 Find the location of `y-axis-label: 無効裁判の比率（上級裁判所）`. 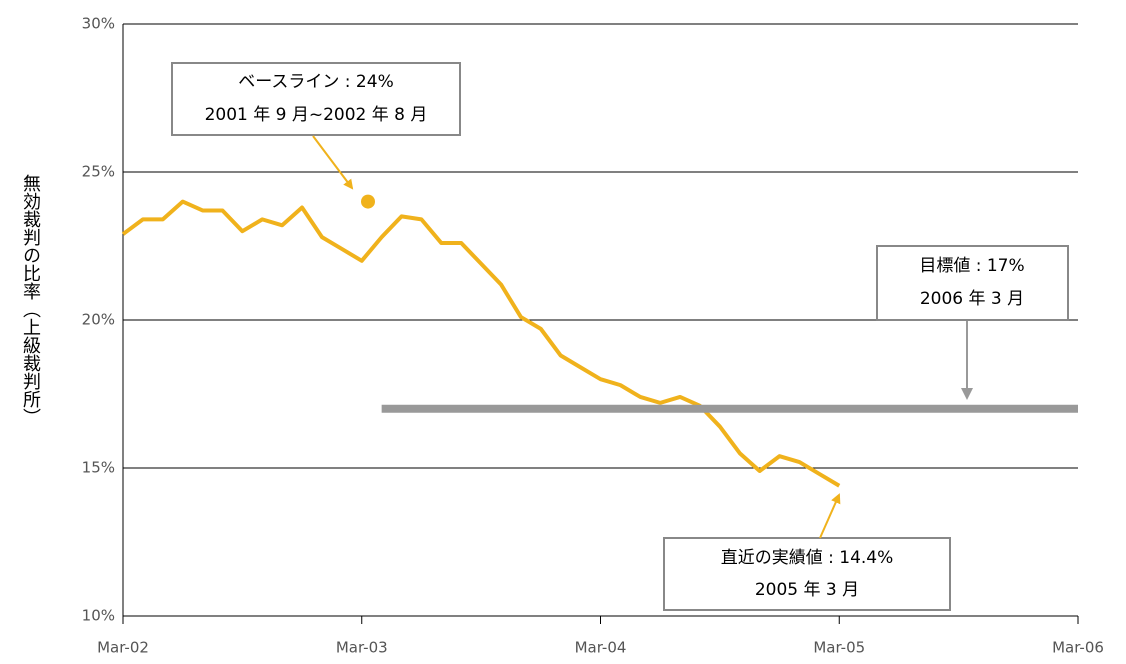

y-axis-label: 無効裁判の比率（上級裁判所） is located at coordinates (30, 300).